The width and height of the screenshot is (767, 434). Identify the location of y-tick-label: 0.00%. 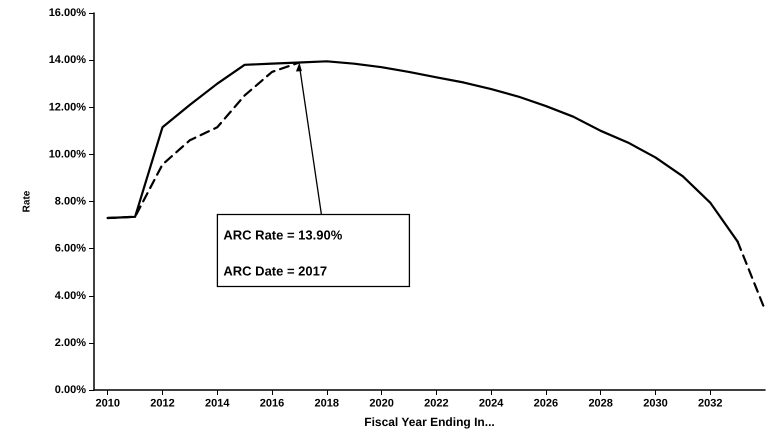
(70, 390).